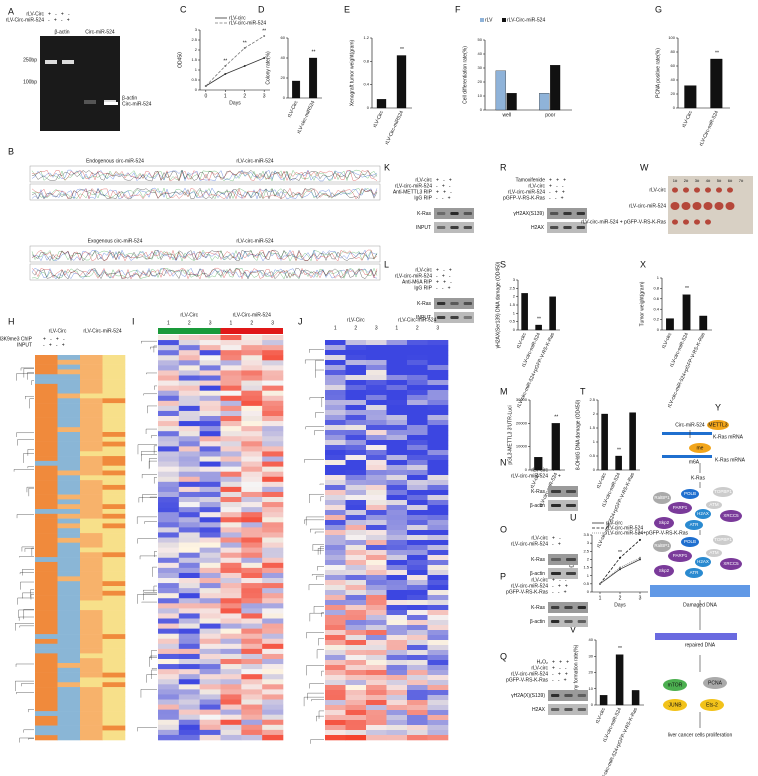 The width and height of the screenshot is (758, 776). What do you see at coordinates (731, 515) in the screenshot?
I see `protein-label: XRCC5` at bounding box center [731, 515].